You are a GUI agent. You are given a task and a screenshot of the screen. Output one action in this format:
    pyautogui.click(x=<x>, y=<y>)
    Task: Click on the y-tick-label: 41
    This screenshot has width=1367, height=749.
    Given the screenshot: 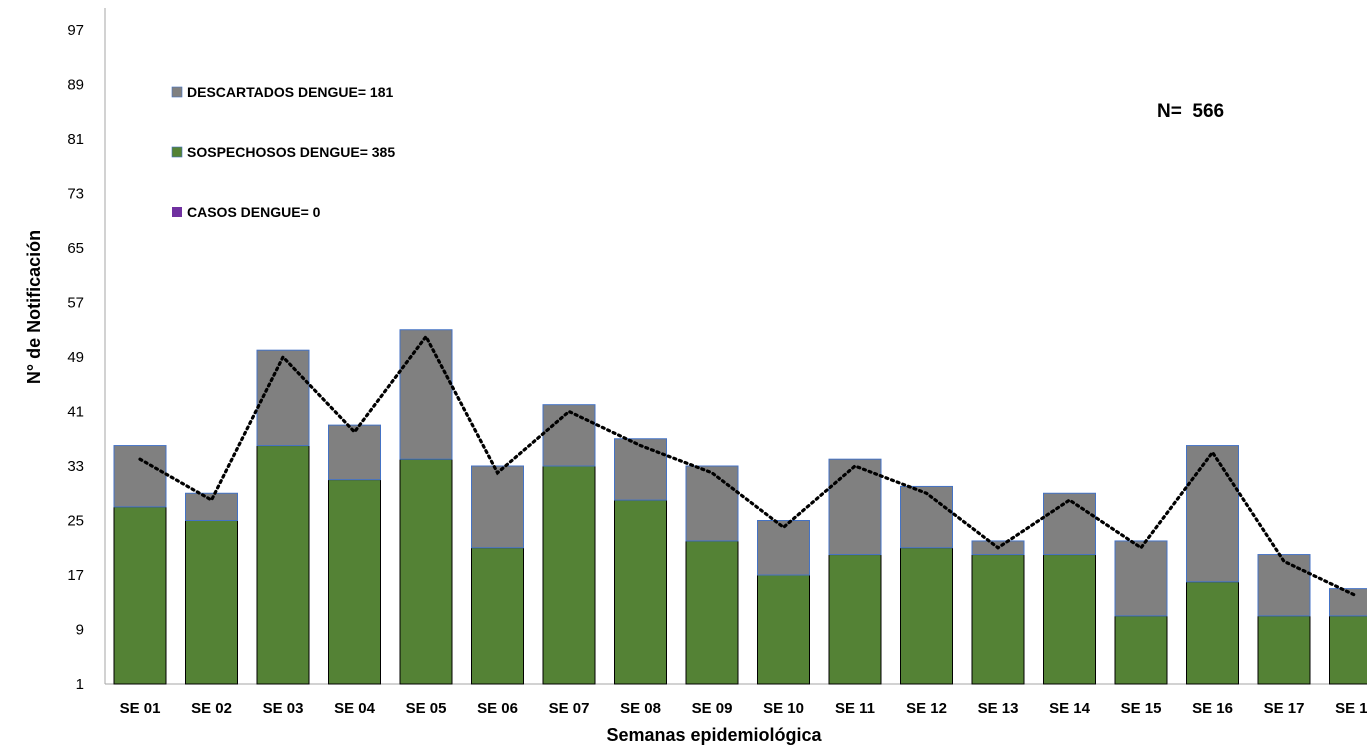 What is the action you would take?
    pyautogui.click(x=75, y=412)
    